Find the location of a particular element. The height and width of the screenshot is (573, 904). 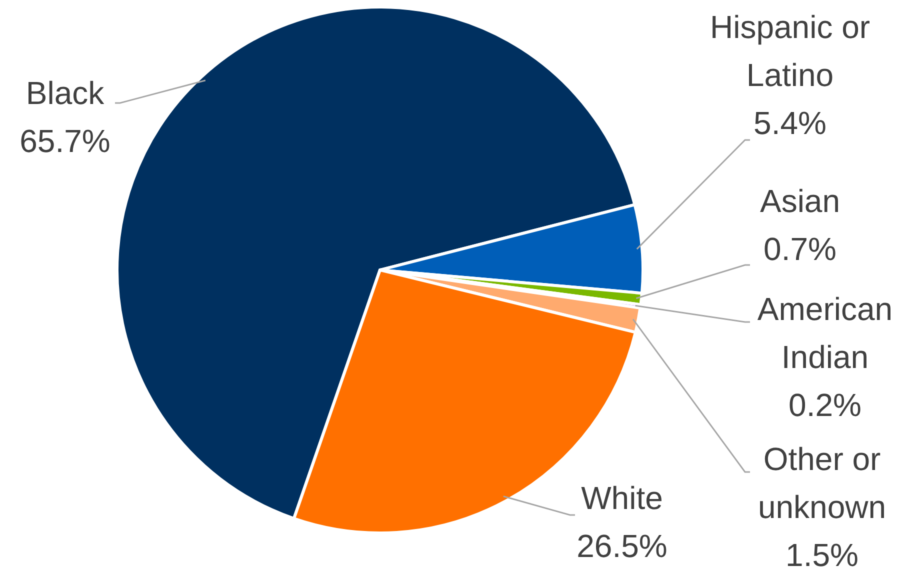

slice-label: Other or unknown is located at coordinates (822, 483).